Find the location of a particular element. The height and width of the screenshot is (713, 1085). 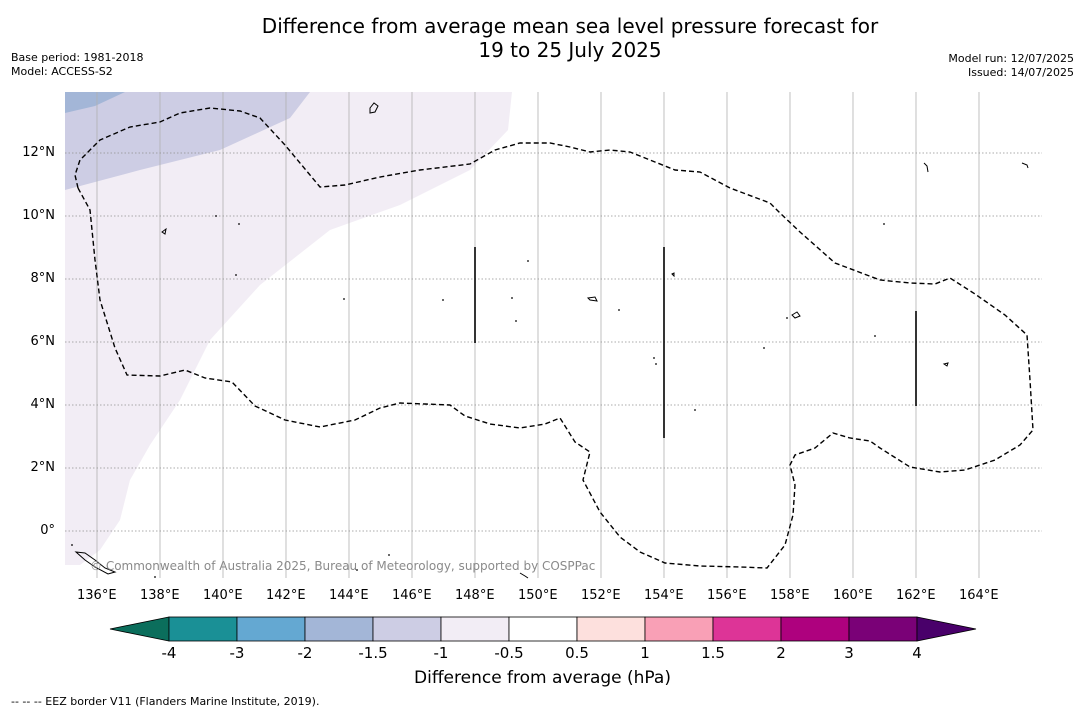

colorbar-tick-label: -1.5 is located at coordinates (373, 653).